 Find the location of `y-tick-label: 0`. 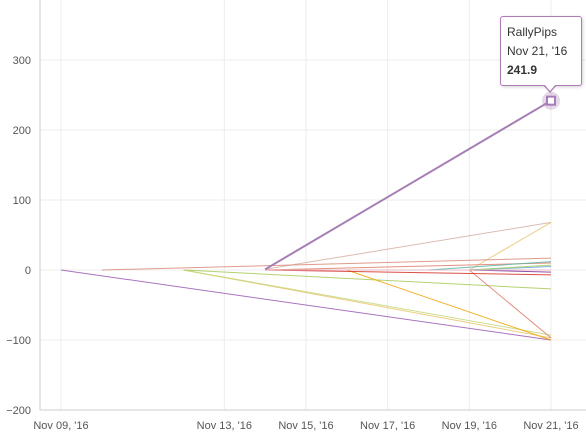

y-tick-label: 0 is located at coordinates (28, 271).